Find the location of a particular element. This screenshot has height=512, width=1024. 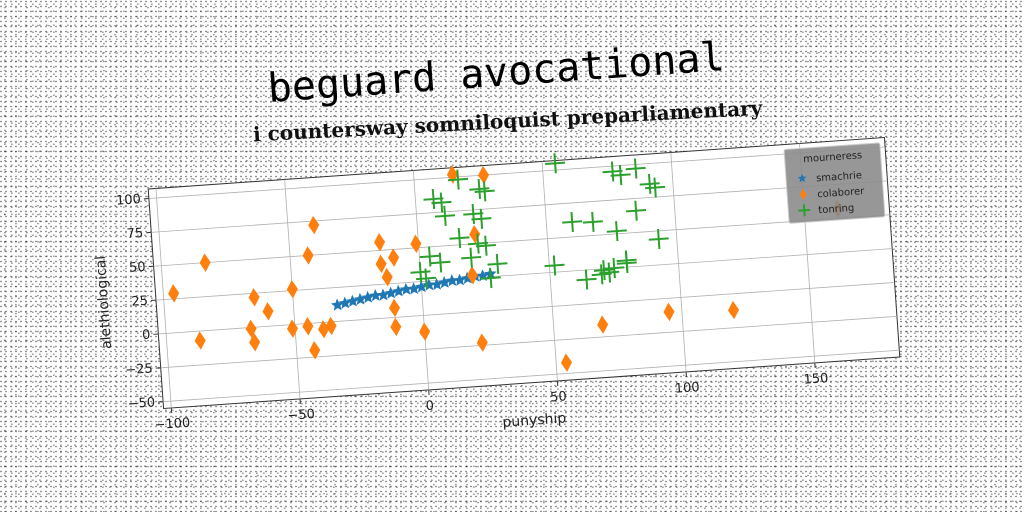

y-tick-label: 100 is located at coordinates (129, 200).